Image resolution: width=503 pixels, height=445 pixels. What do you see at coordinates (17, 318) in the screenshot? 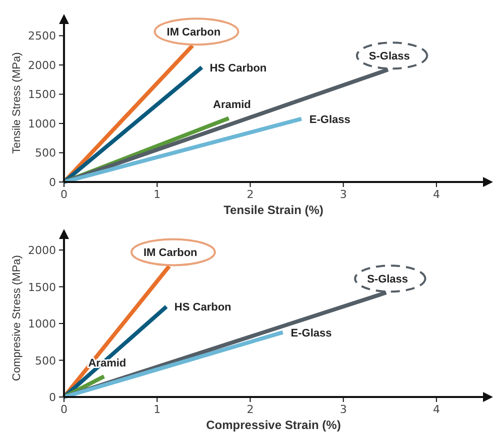
I see `y-axis-title: Compresive Stress (MPa)` at bounding box center [17, 318].